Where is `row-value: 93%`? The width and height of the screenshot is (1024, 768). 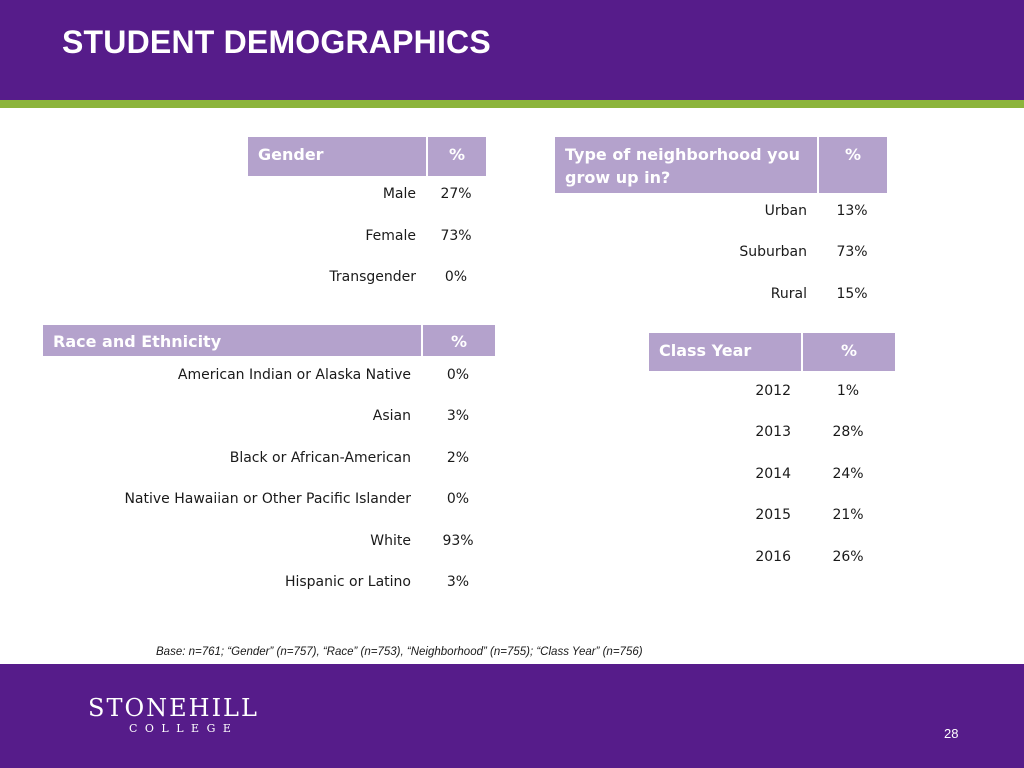 row-value: 93% is located at coordinates (458, 541).